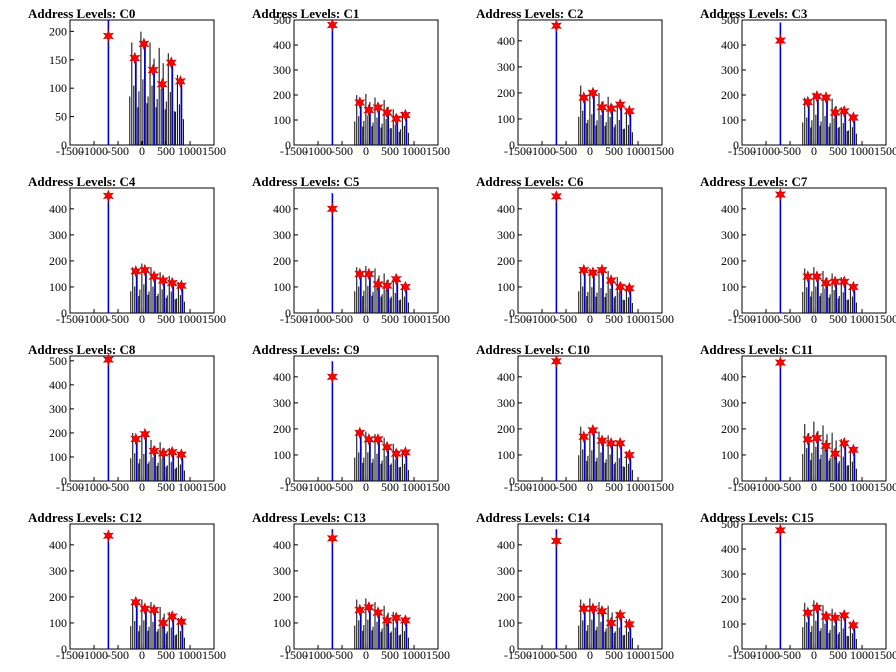 The image size is (896, 672). What do you see at coordinates (533, 349) in the screenshot?
I see `subplot-title: Address Levels: C10` at bounding box center [533, 349].